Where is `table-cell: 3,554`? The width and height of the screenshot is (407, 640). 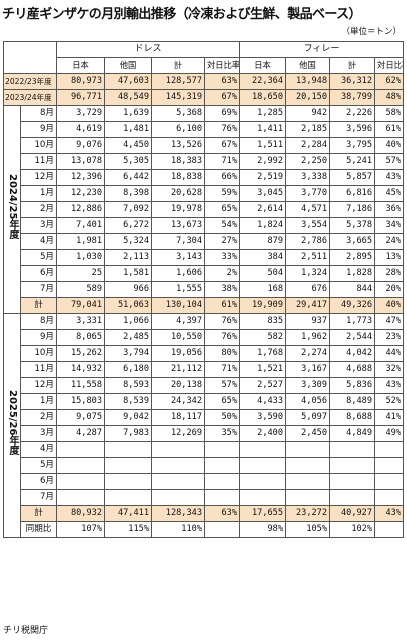 table-cell: 3,554 is located at coordinates (308, 225).